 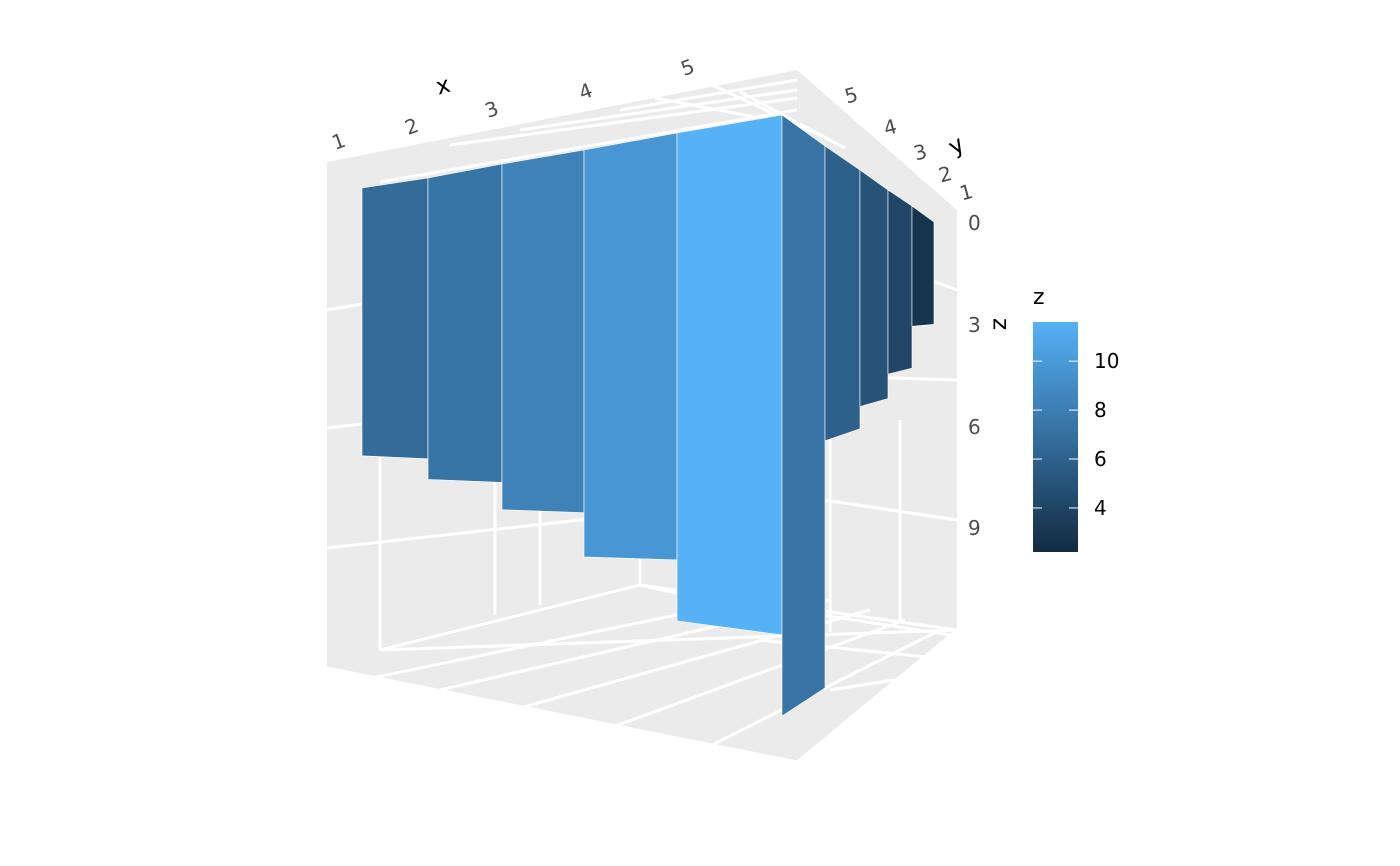 I want to click on z-tick-6: 6, so click(x=974, y=427).